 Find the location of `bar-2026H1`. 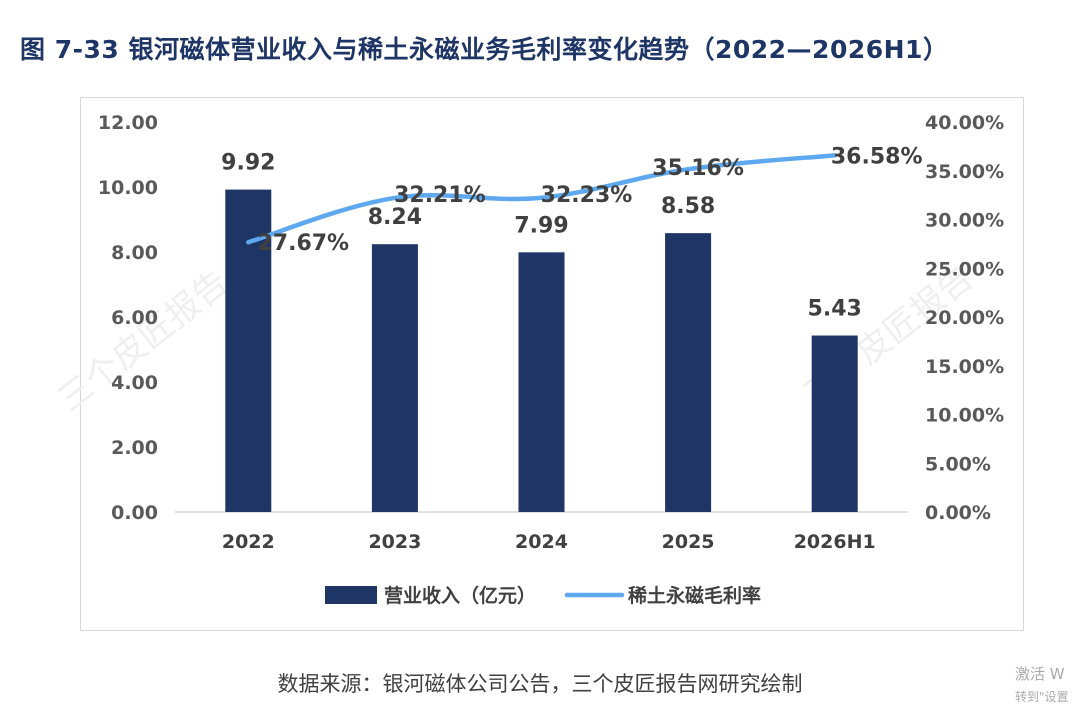

bar-2026H1 is located at coordinates (834, 423).